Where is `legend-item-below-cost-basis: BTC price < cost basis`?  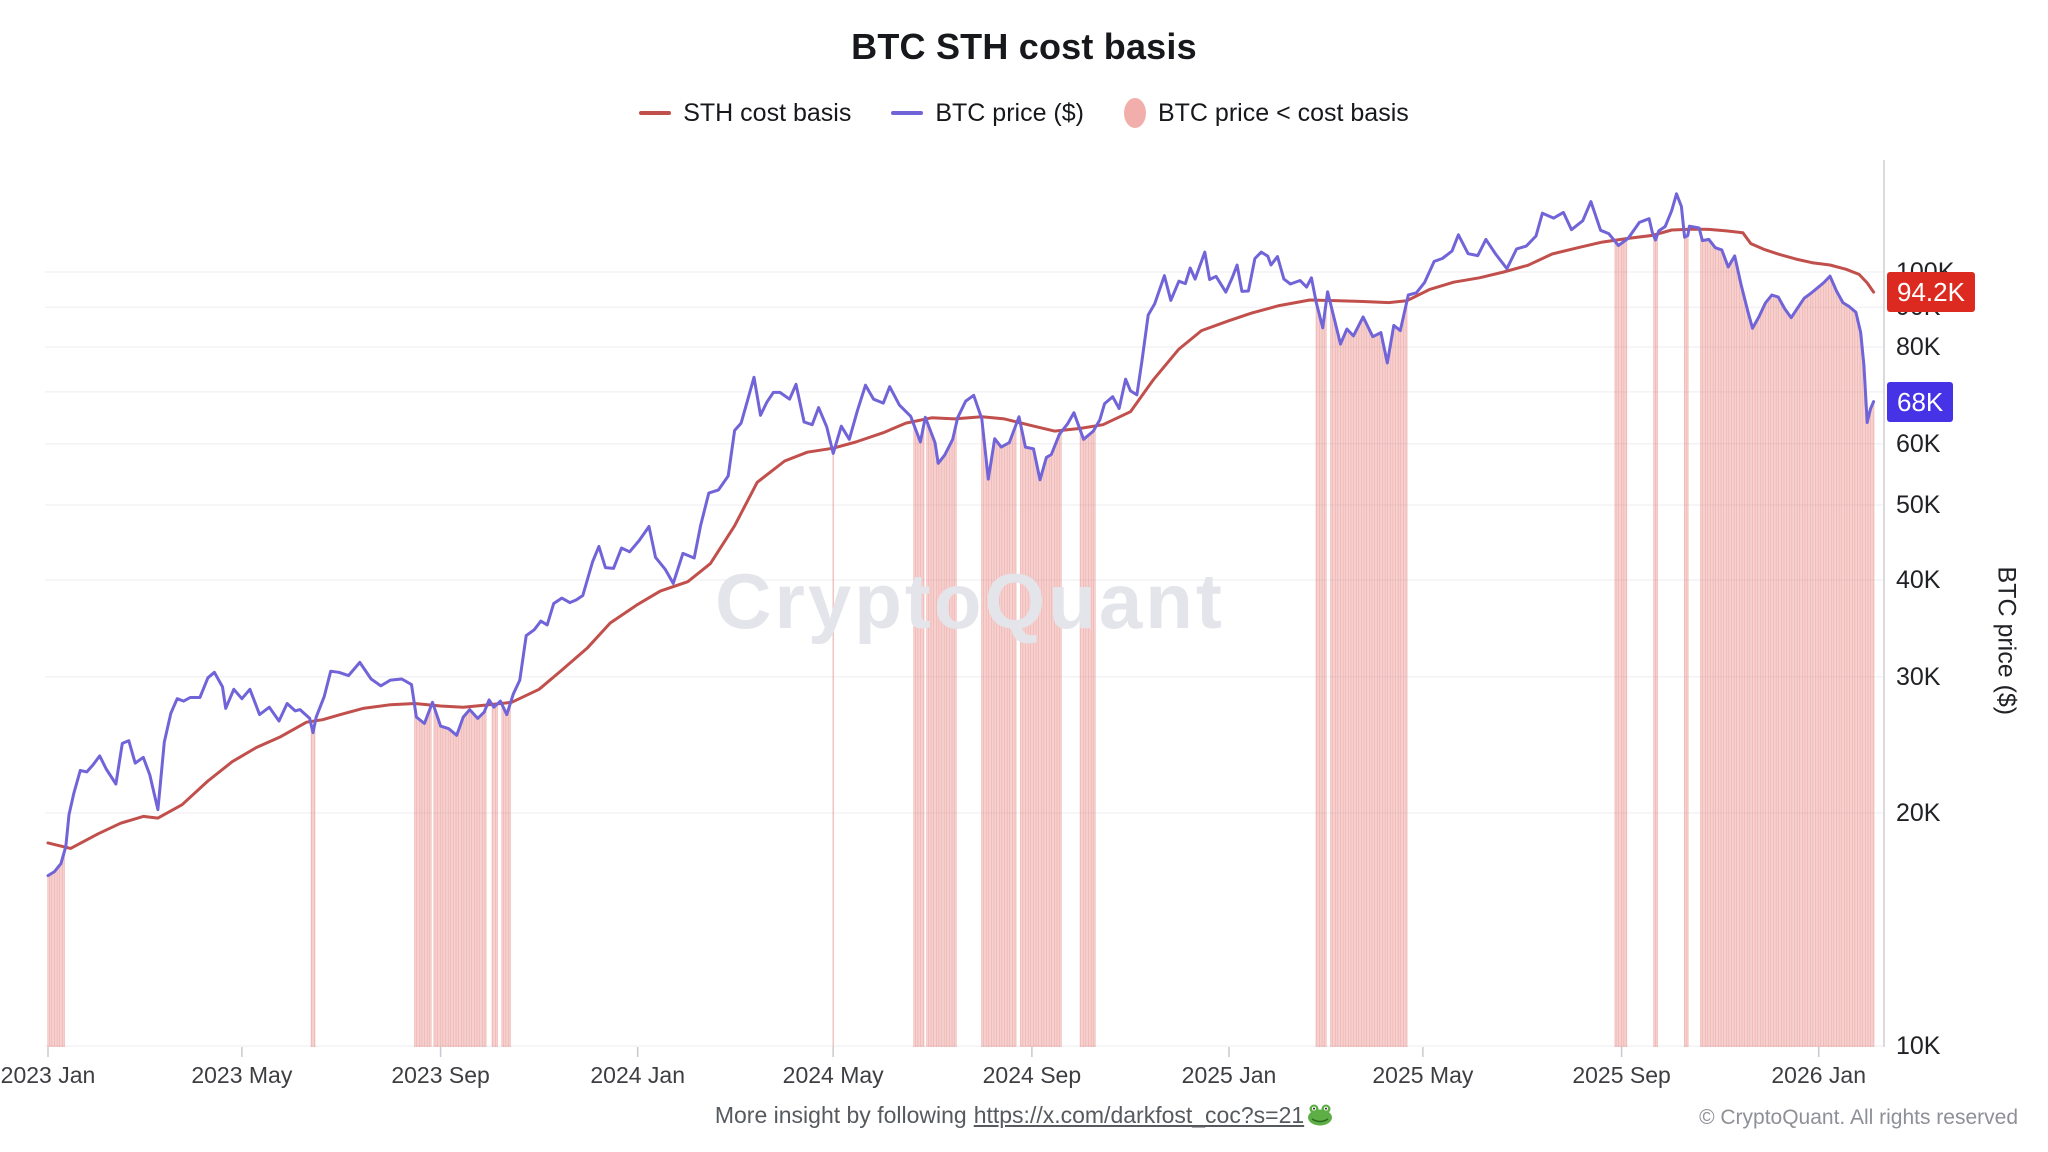 legend-item-below-cost-basis: BTC price < cost basis is located at coordinates (1266, 113).